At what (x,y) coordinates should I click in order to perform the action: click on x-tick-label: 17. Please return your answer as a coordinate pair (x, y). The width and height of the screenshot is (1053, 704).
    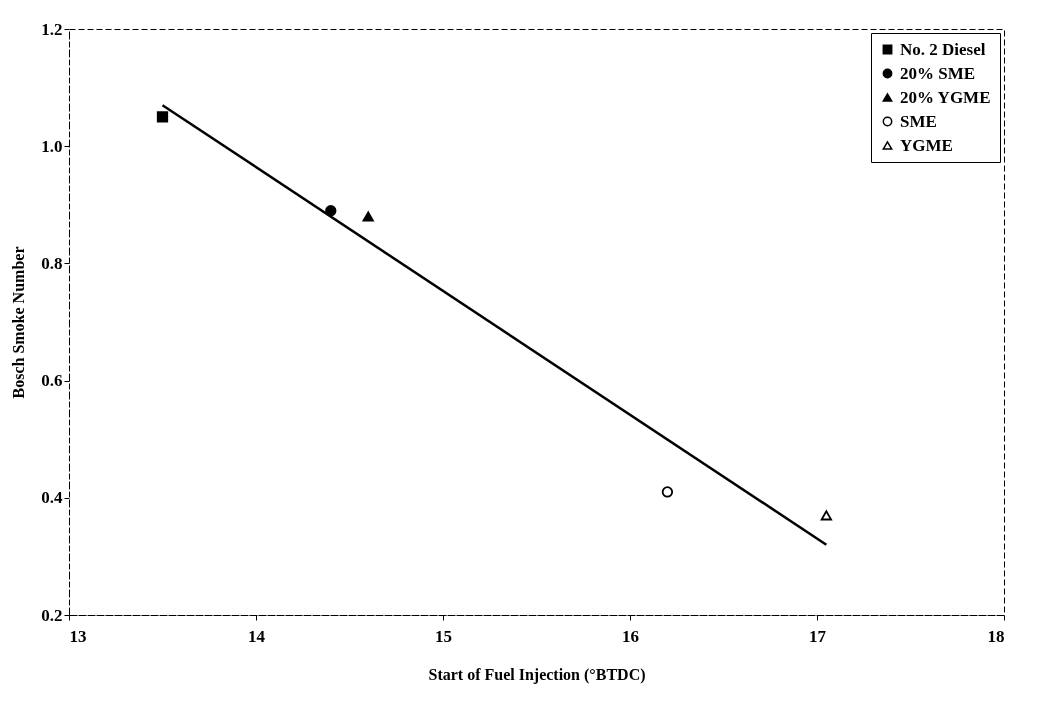
    Looking at the image, I should click on (818, 636).